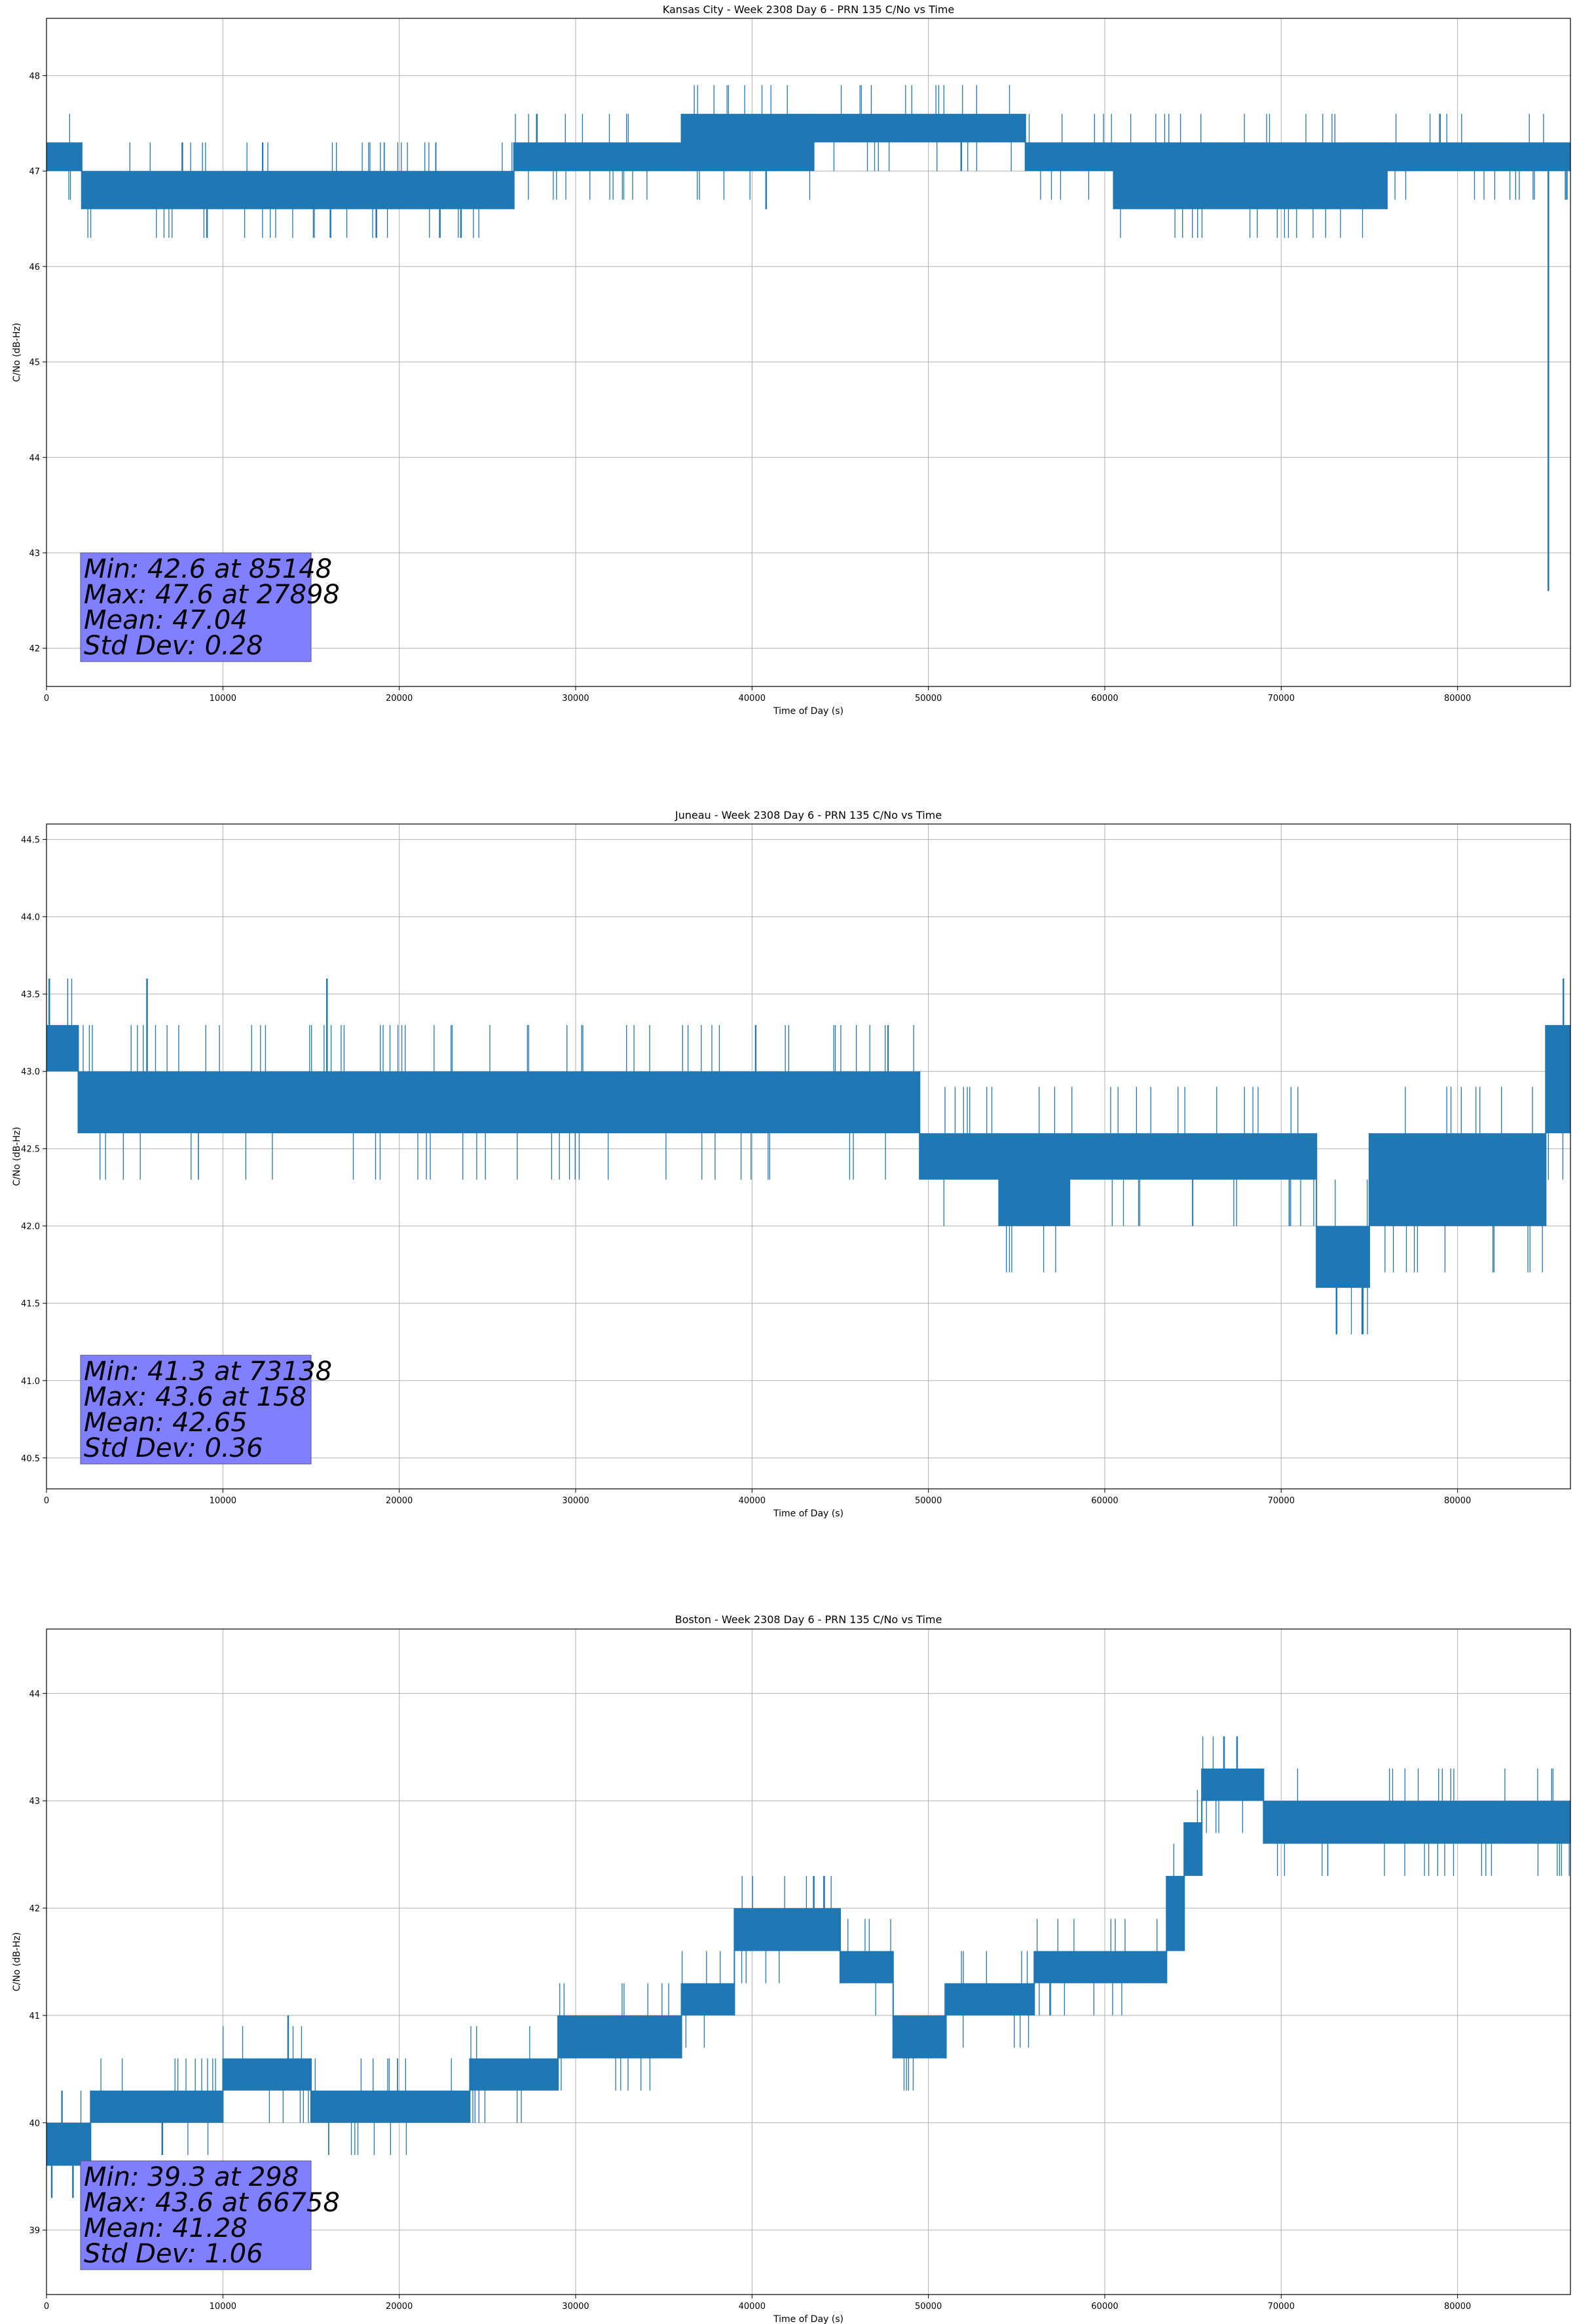 Image resolution: width=1577 pixels, height=2324 pixels. Describe the element at coordinates (208, 569) in the screenshot. I see `stats-line: Min: 42.6 at 85148` at that location.